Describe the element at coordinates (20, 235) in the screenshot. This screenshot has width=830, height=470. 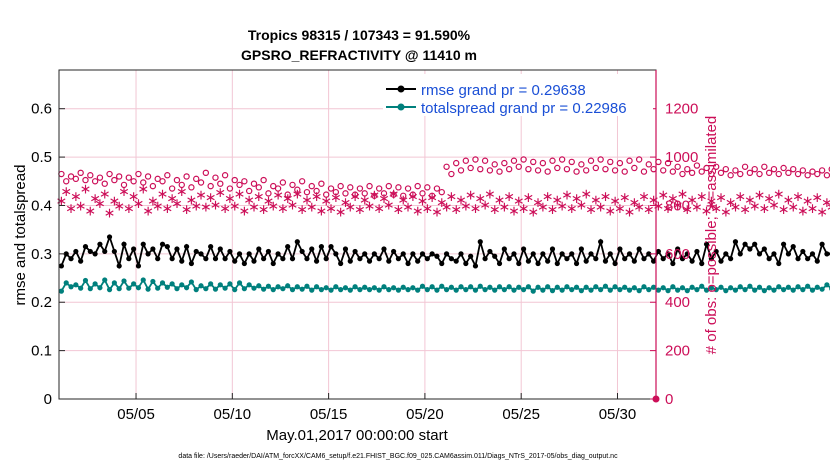
I see `y-axis-label-left: rmse and totalspread` at that location.